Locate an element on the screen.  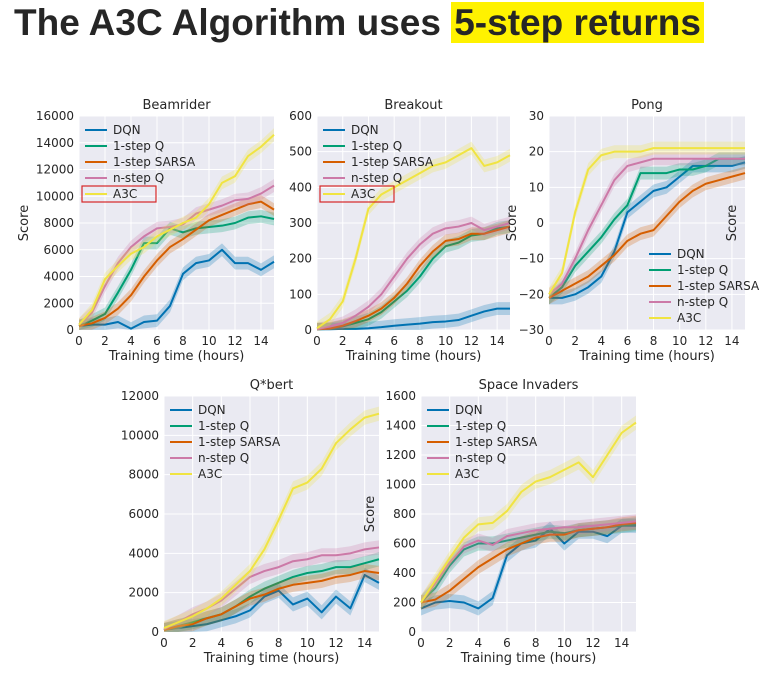
y-tick-label: 2000 is located at coordinates (143, 593).